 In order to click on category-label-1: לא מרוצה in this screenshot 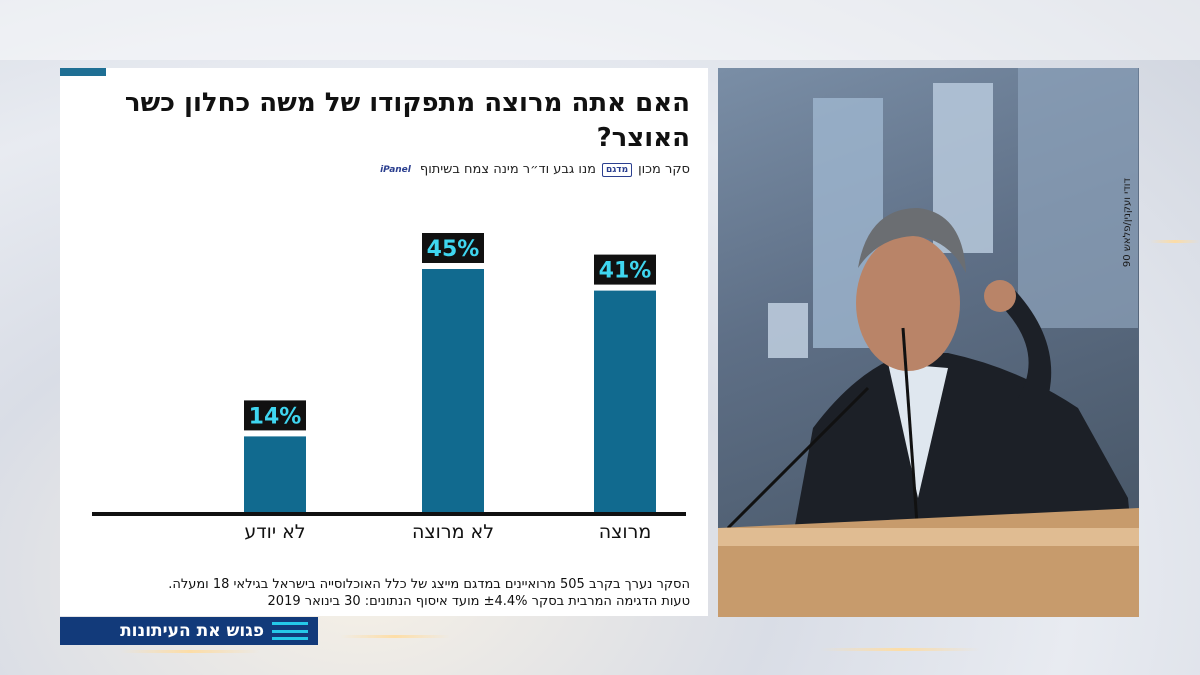, I will do `click(453, 532)`.